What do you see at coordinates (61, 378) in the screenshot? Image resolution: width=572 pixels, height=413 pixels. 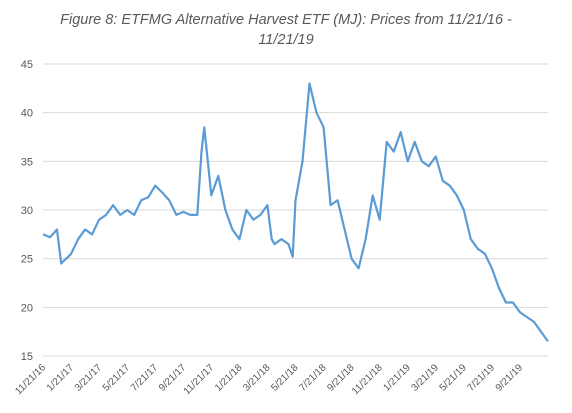 I see `x-tick-label: 1/21/17` at bounding box center [61, 378].